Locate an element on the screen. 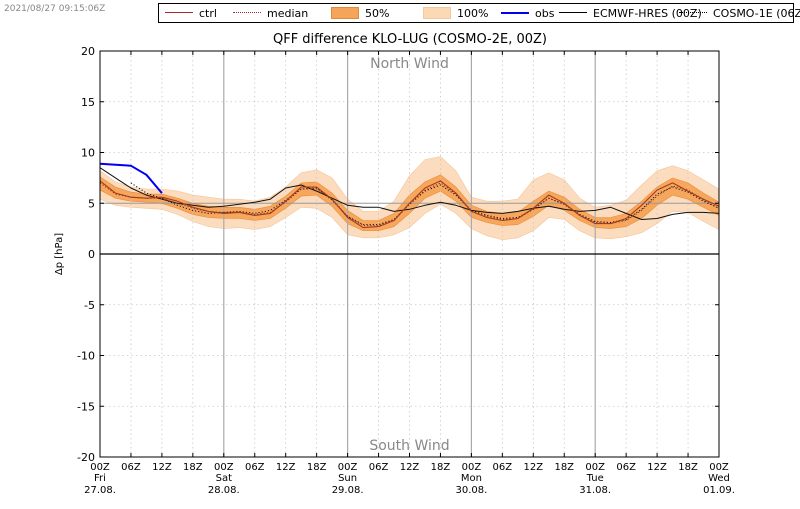 Image resolution: width=800 pixels, height=509 pixels. x-tick-date-label: 30.08. is located at coordinates (471, 490).